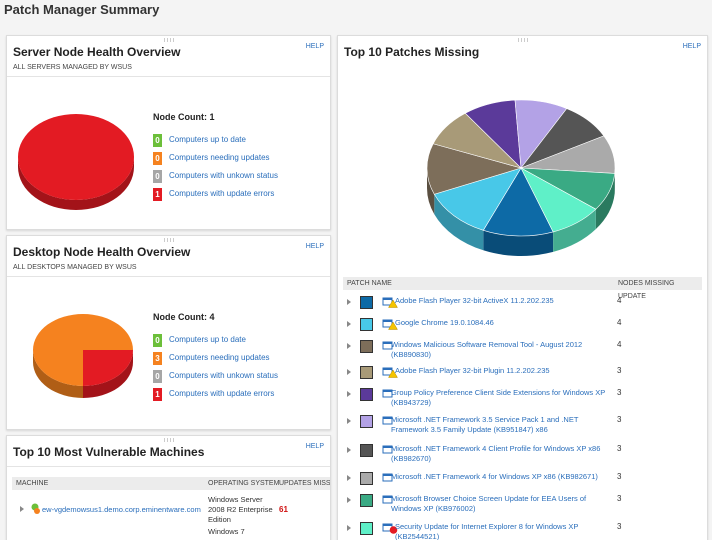  What do you see at coordinates (304, 483) in the screenshot?
I see `column-header: UPDATES MISSIN` at bounding box center [304, 483].